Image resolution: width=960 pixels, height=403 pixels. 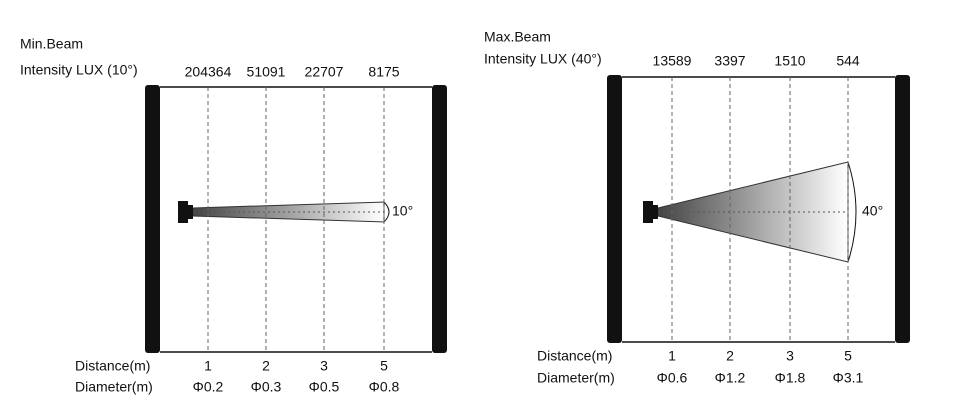 I want to click on angle-label: 40°, so click(x=872, y=211).